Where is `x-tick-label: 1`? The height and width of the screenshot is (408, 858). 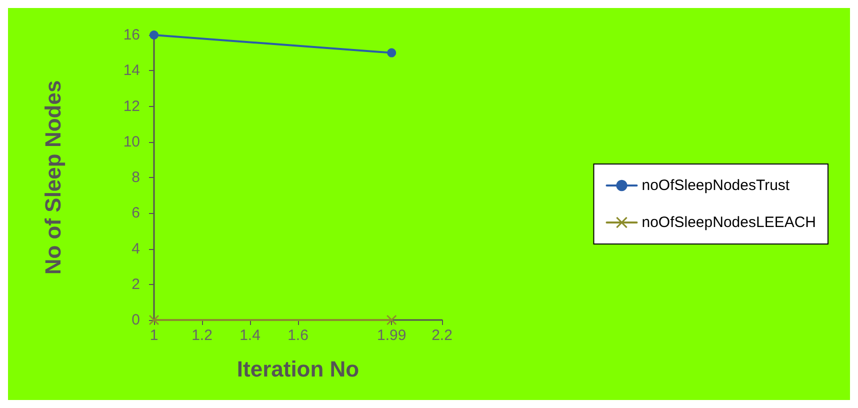 x-tick-label: 1 is located at coordinates (154, 335).